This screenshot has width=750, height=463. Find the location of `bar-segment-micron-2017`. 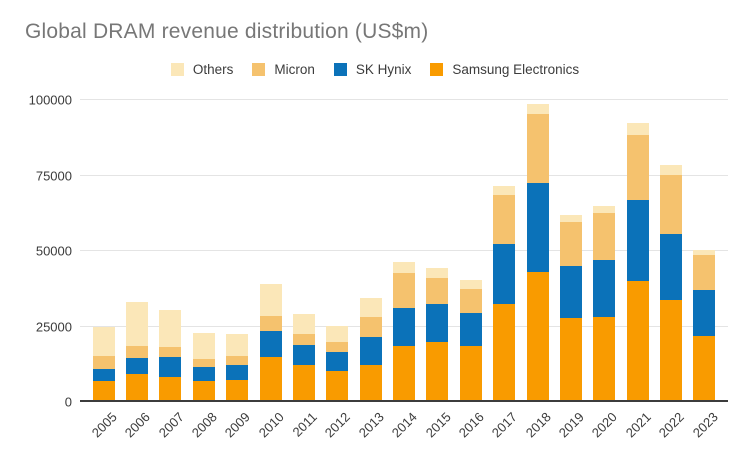

bar-segment-micron-2017 is located at coordinates (504, 219).